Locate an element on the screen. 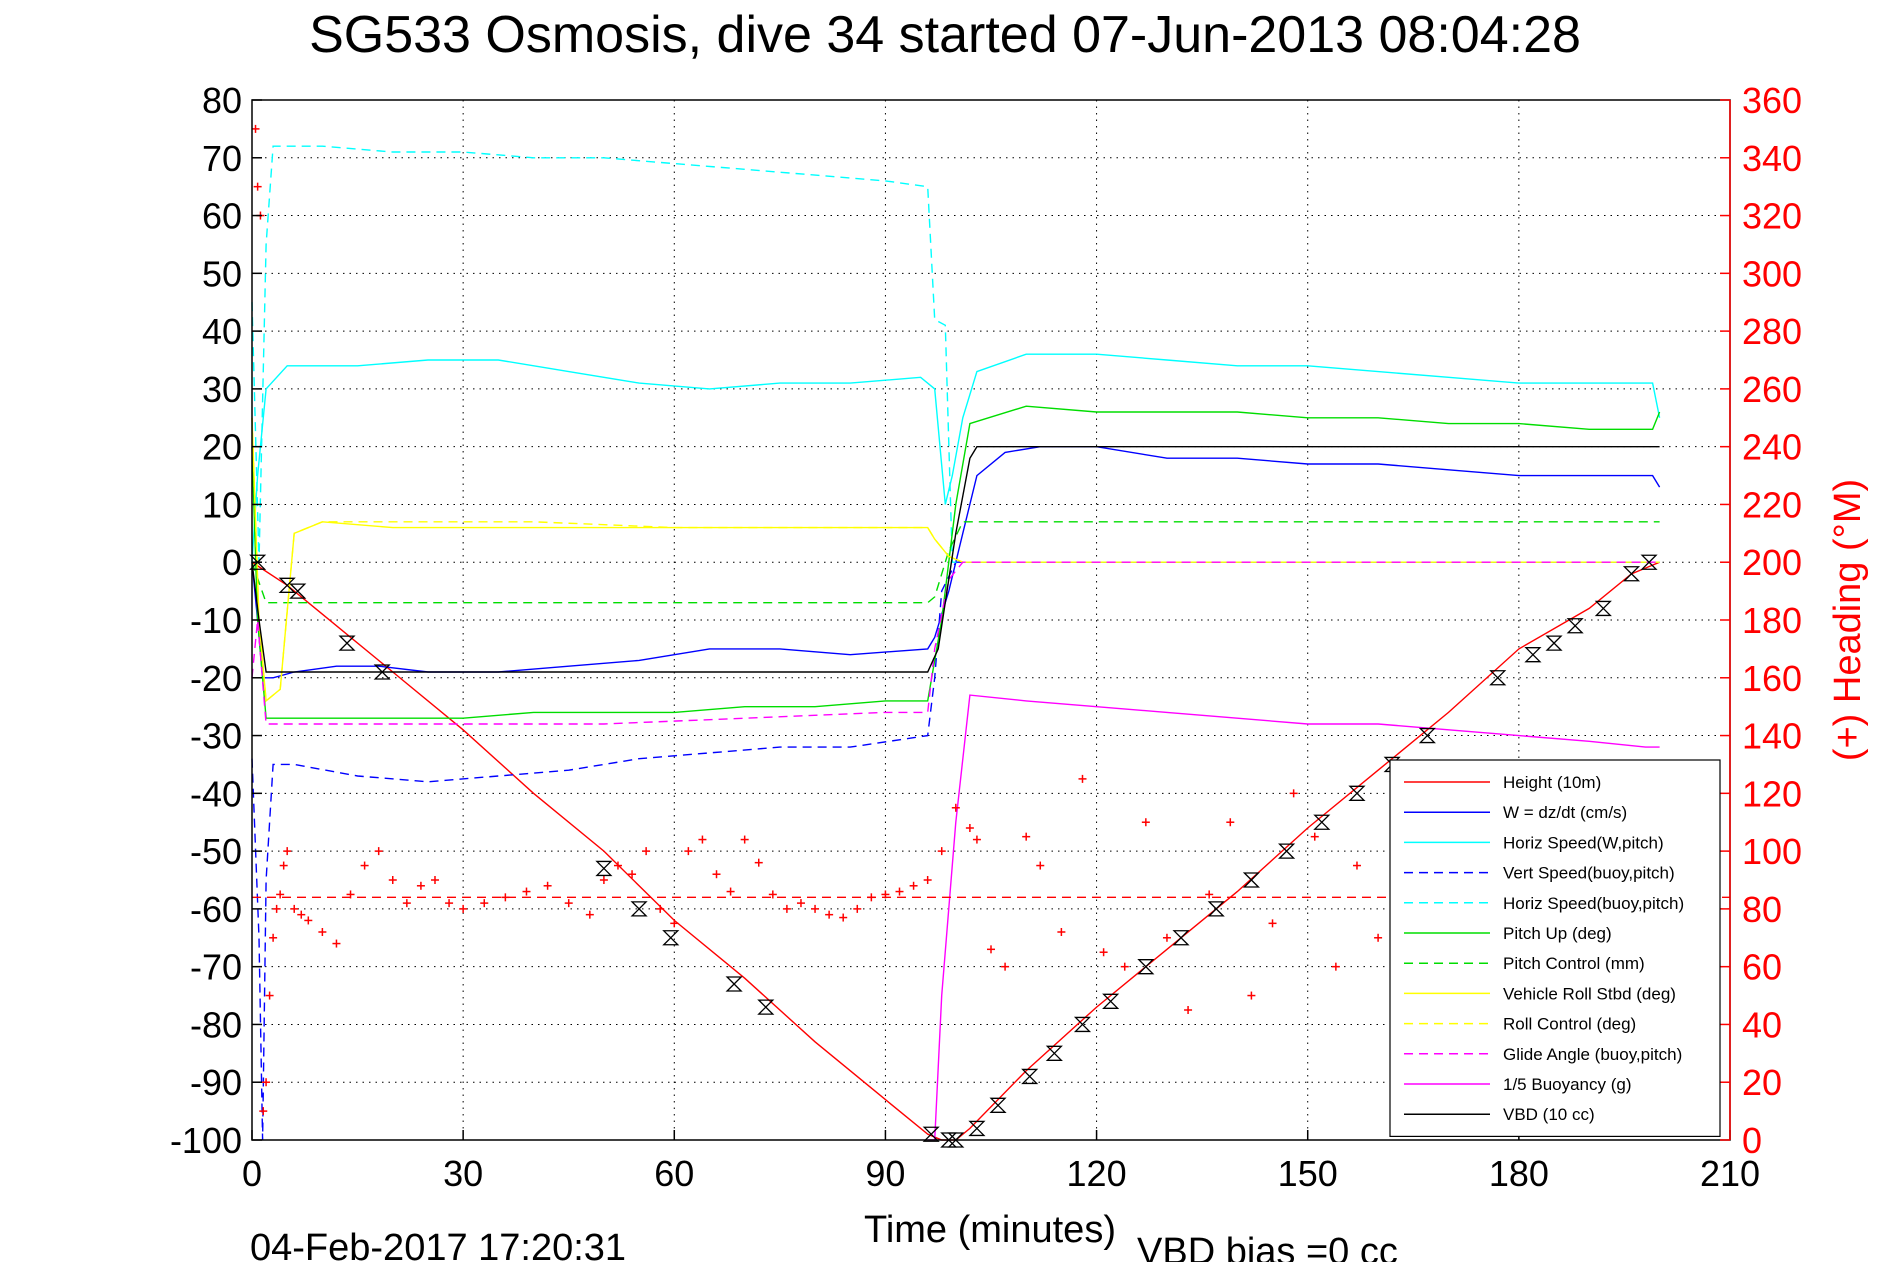  legend-entry: Vert Speed(buoy,pitch) is located at coordinates (1589, 873).